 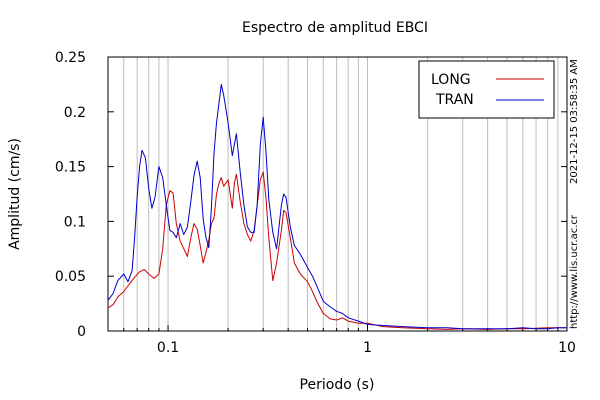 What do you see at coordinates (81, 332) in the screenshot?
I see `y-tick-label: 0` at bounding box center [81, 332].